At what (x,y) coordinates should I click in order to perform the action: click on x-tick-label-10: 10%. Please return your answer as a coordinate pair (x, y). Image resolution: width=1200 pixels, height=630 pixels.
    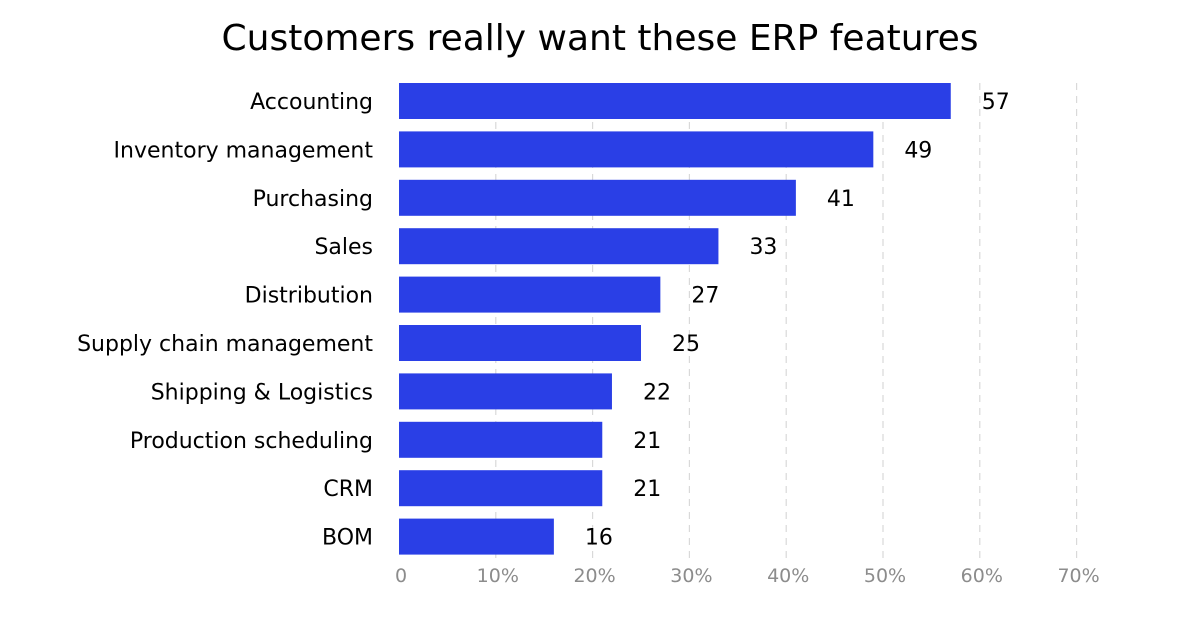
    Looking at the image, I should click on (498, 576).